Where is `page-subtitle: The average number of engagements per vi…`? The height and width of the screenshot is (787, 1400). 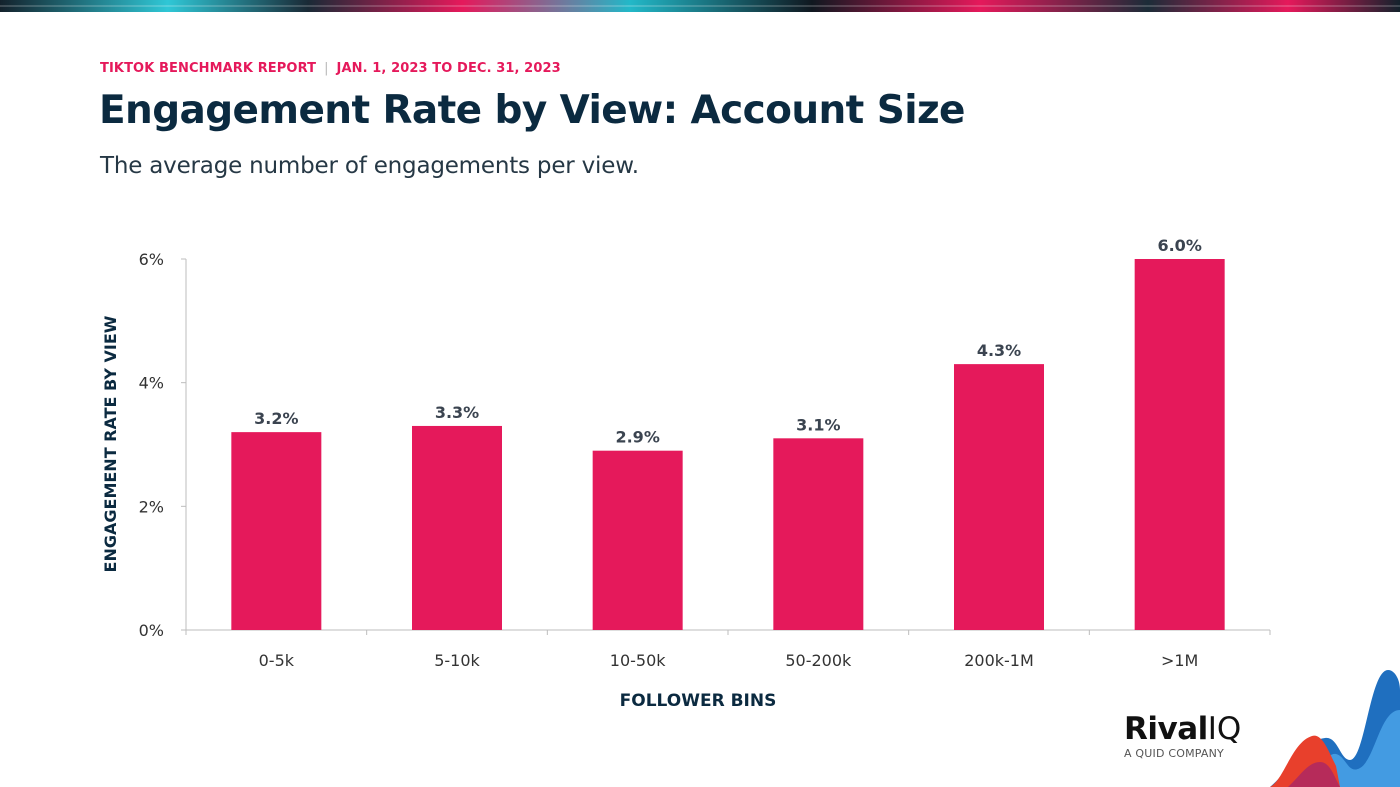
page-subtitle: The average number of engagements per vi… is located at coordinates (369, 166).